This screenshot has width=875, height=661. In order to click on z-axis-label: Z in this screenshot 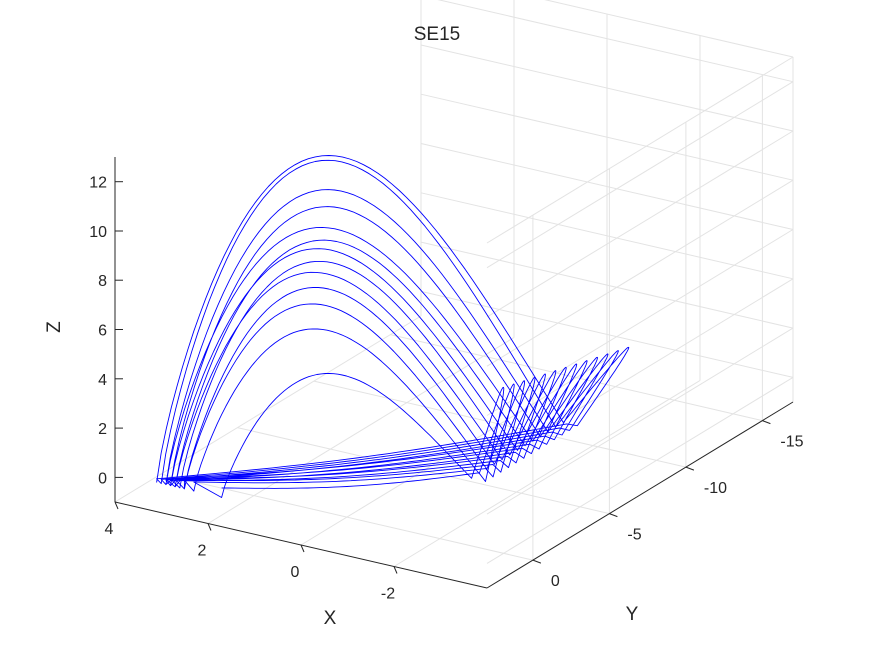, I will do `click(54, 327)`.